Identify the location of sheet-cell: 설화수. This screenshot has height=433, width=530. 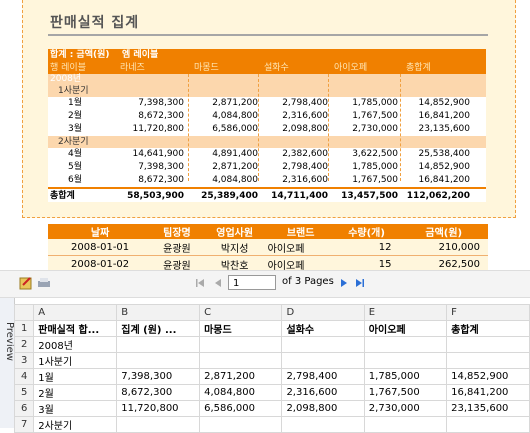
(323, 328).